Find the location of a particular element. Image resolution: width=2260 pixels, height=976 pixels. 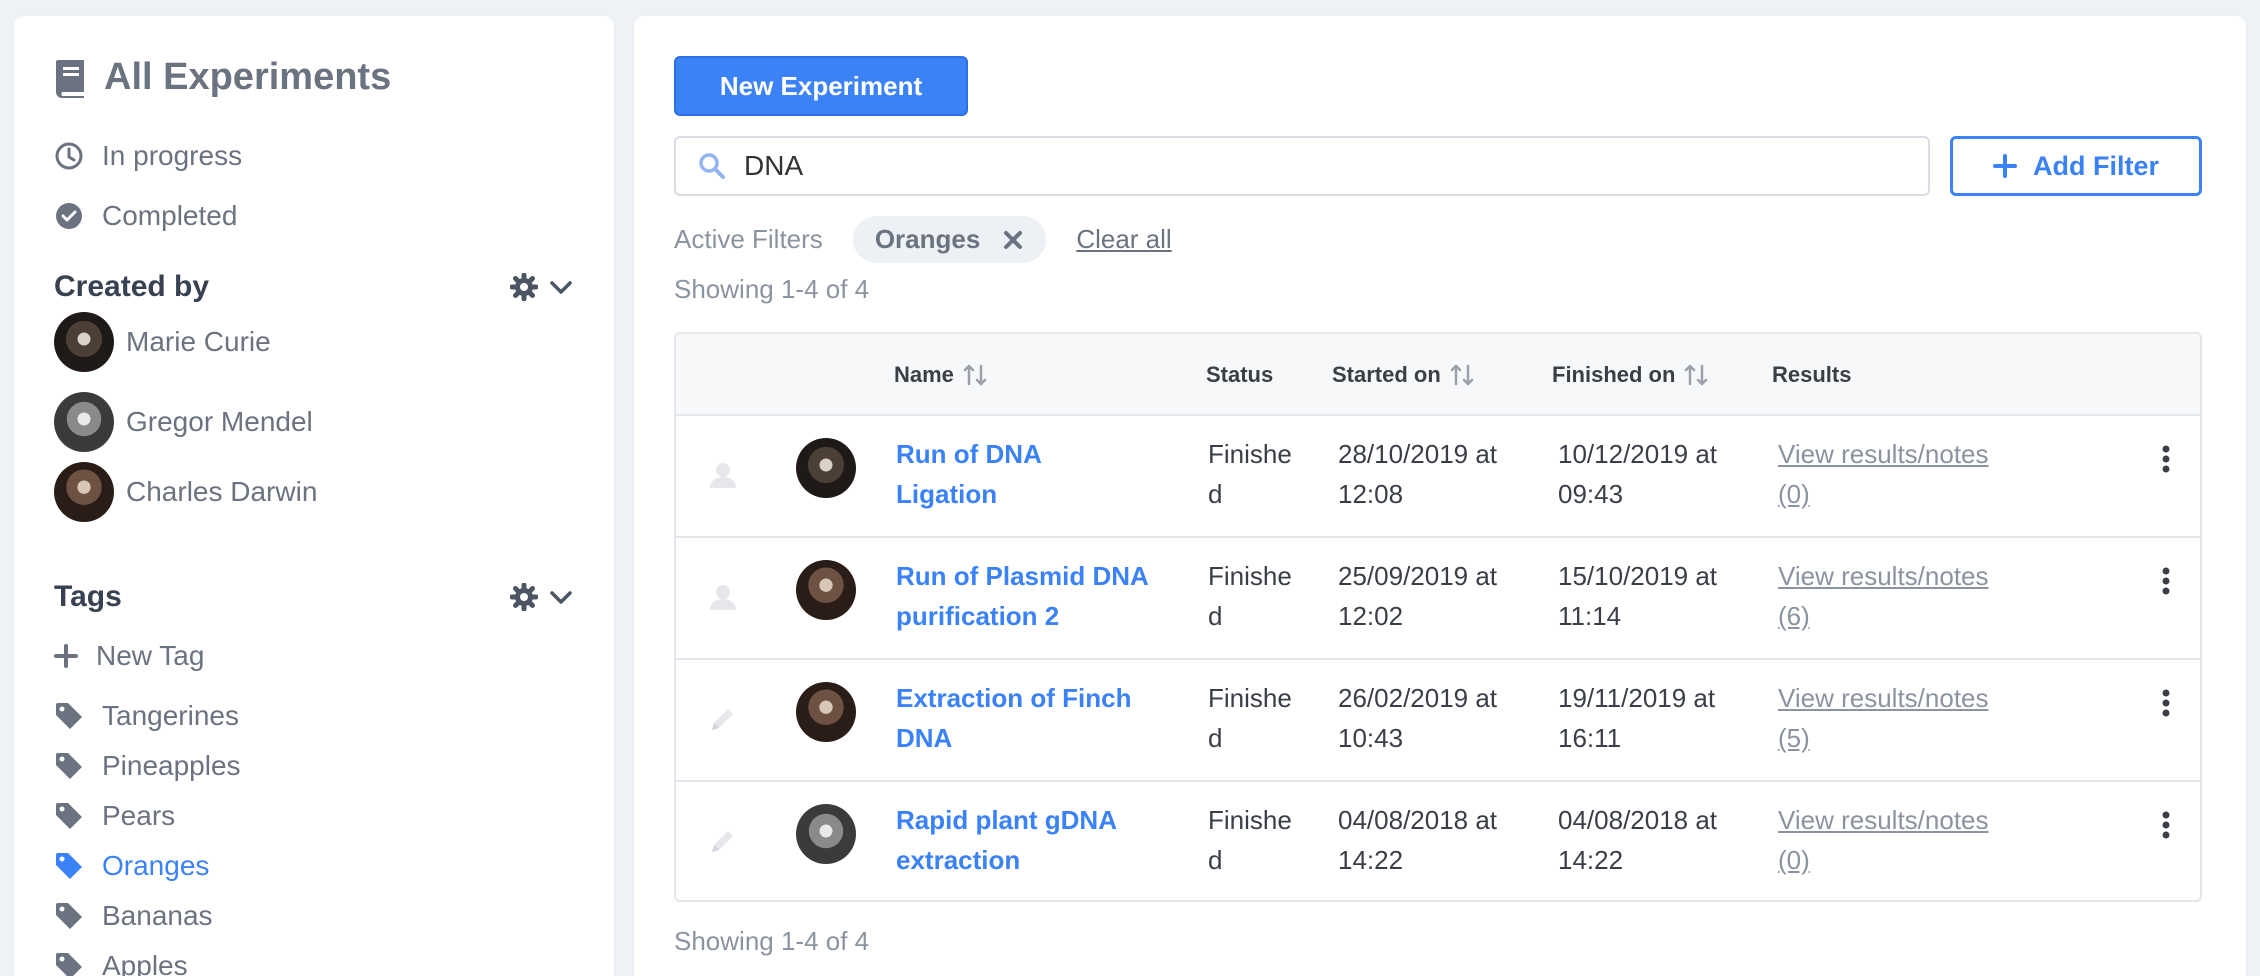

tags-header: Tags is located at coordinates (314, 597).